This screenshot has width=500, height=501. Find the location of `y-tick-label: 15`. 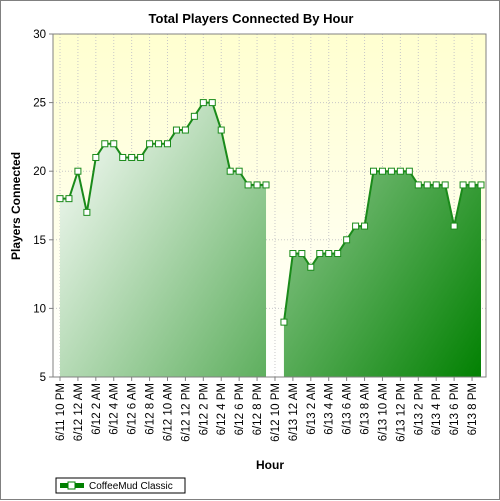

y-tick-label: 15 is located at coordinates (39, 241).